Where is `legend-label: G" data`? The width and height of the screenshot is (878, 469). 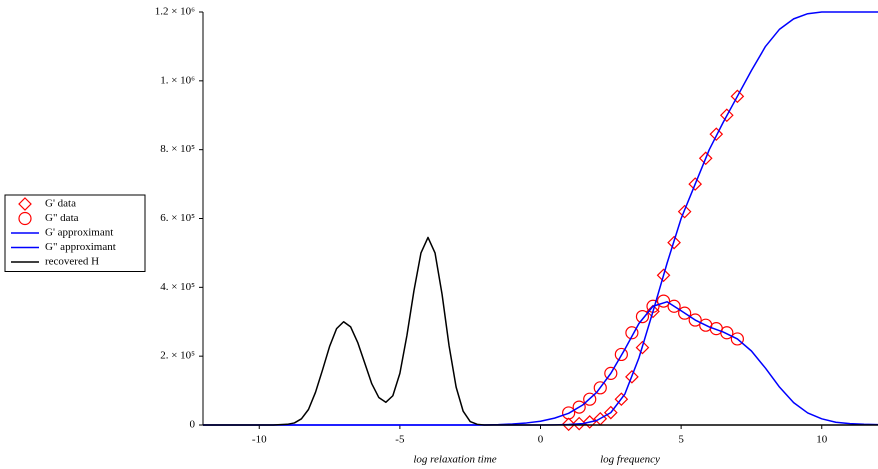 legend-label: G" data is located at coordinates (62, 218).